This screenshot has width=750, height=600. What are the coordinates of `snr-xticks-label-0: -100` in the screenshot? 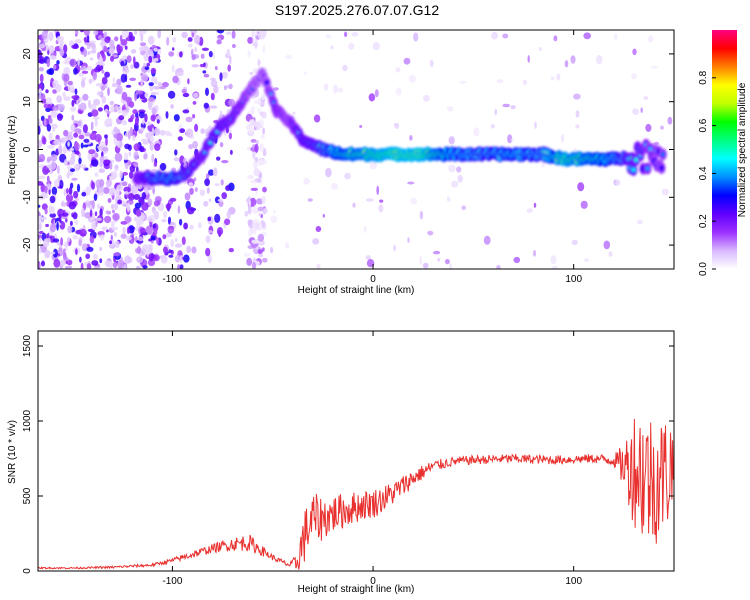 It's located at (172, 581).